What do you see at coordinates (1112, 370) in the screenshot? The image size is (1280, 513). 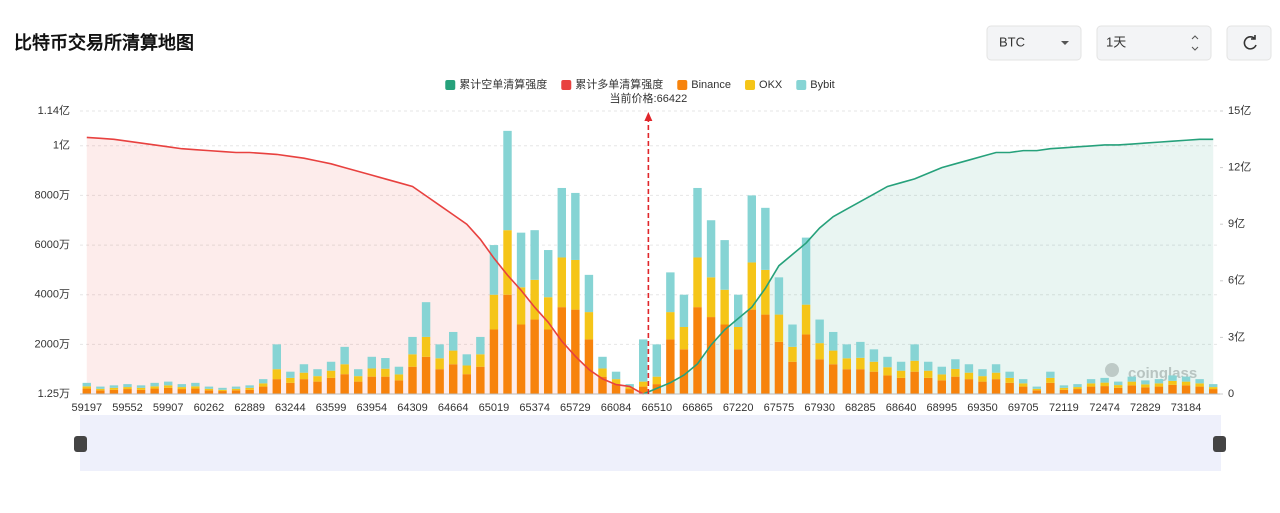 I see `watermark-icon` at bounding box center [1112, 370].